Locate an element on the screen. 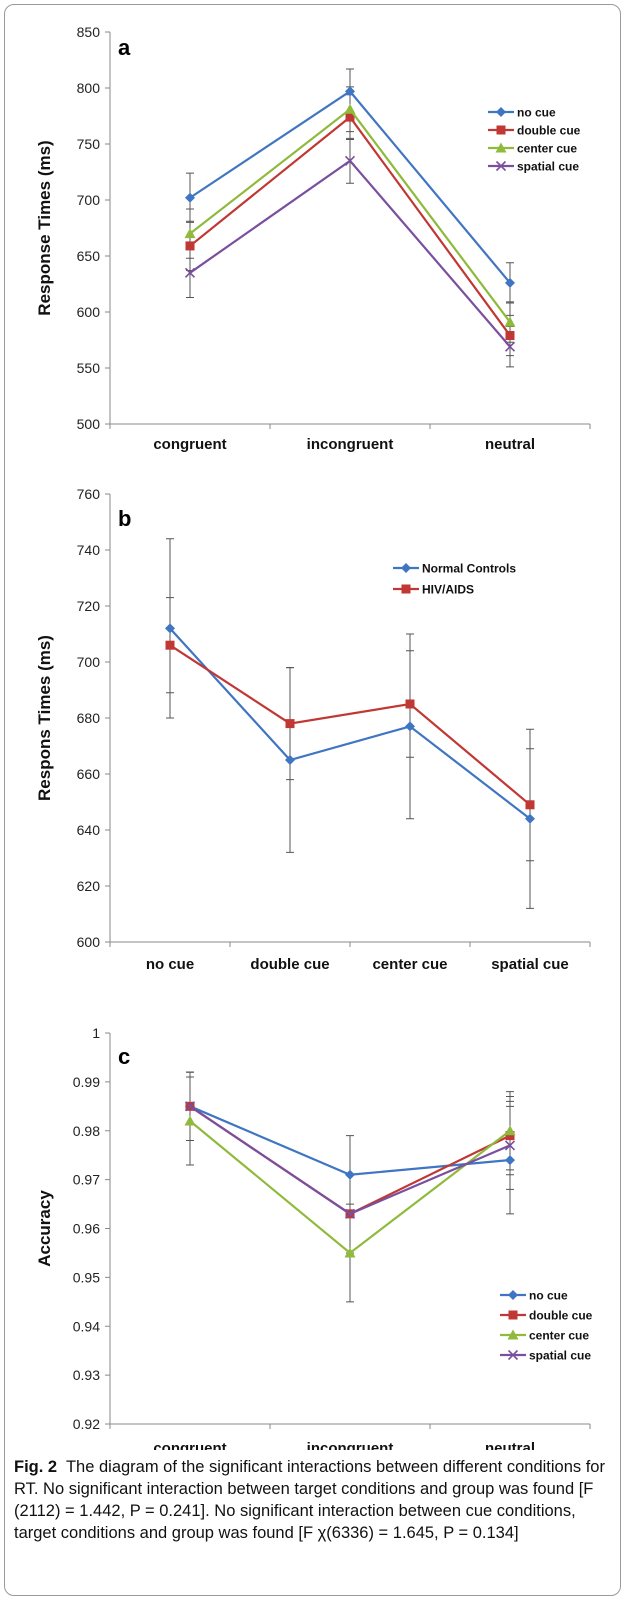 The image size is (627, 1602). y-tick-label: 0.94 is located at coordinates (86, 1326).